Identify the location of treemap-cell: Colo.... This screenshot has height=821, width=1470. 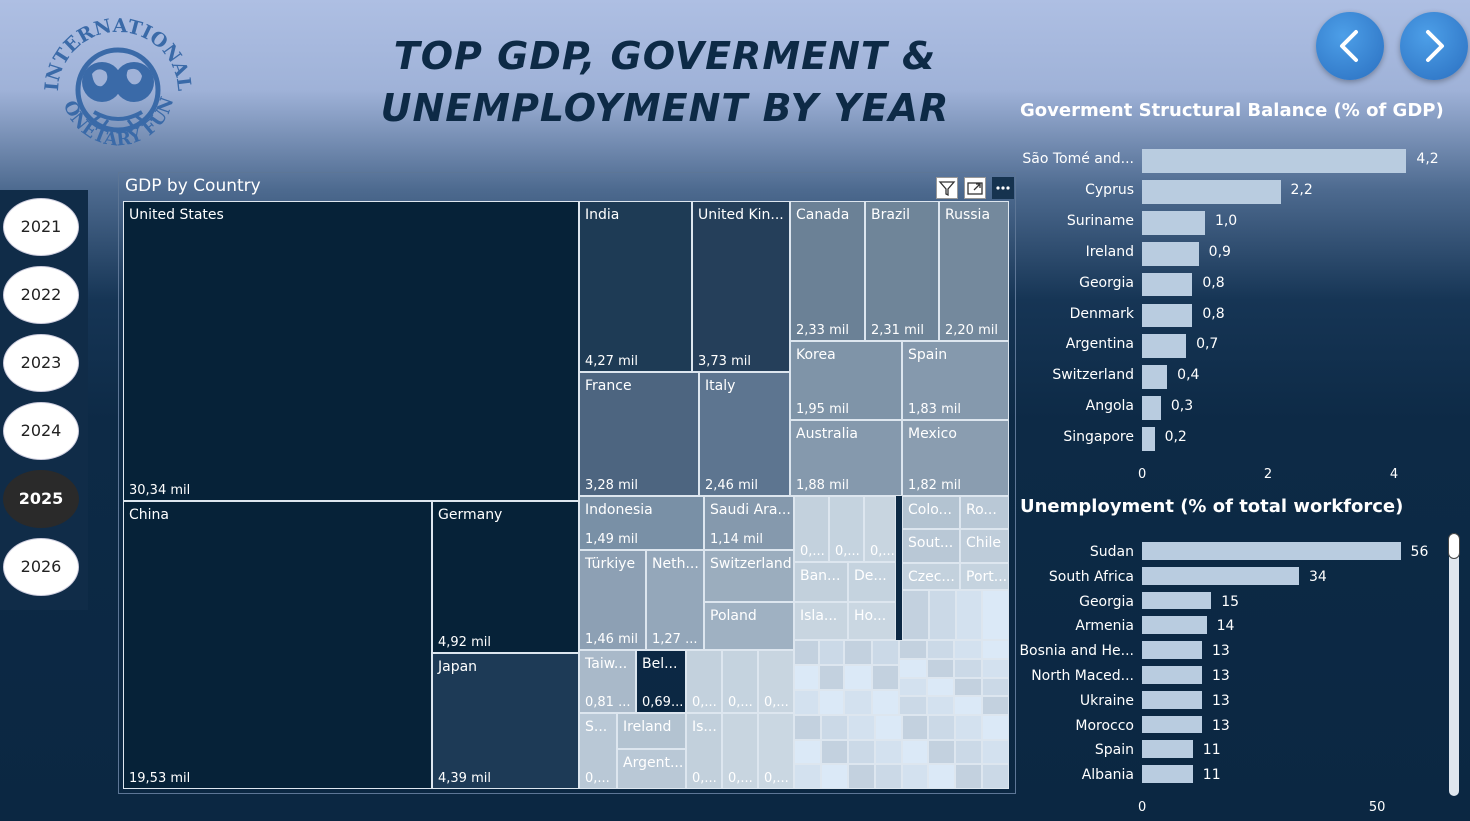
(931, 512).